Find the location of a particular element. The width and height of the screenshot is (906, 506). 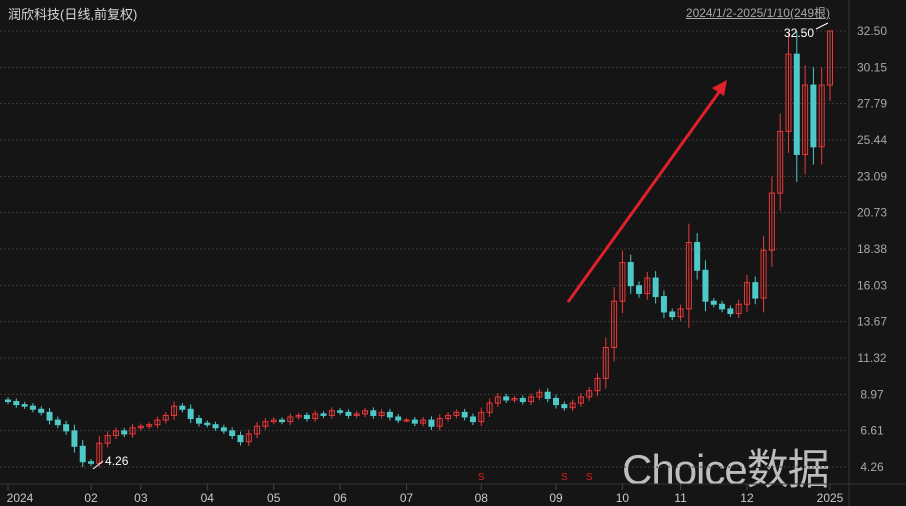

y-tick-label: 27.79 is located at coordinates (872, 104).